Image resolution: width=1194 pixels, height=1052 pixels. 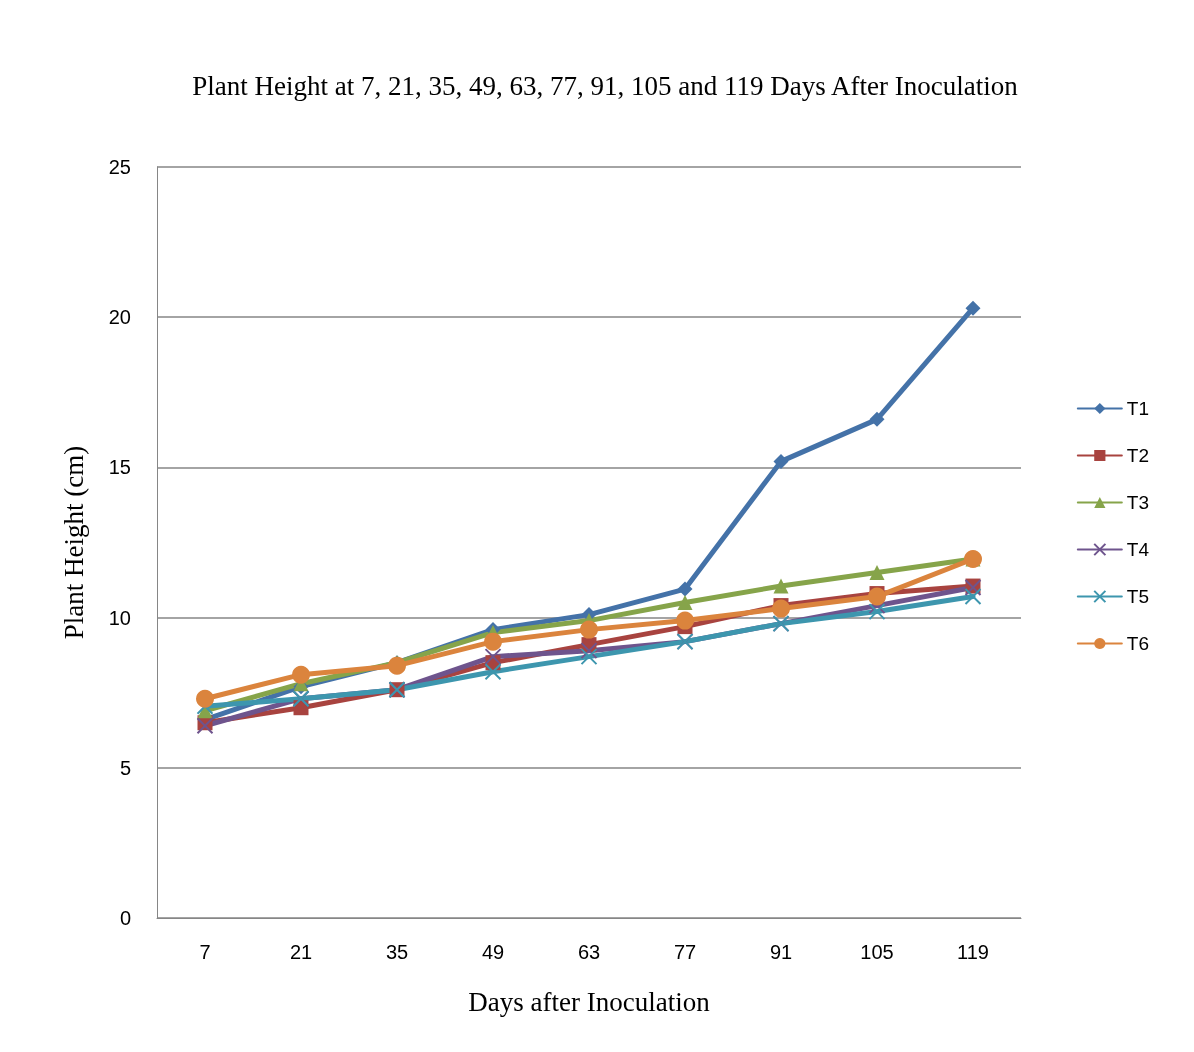 What do you see at coordinates (685, 952) in the screenshot?
I see `x-tick-label: 77` at bounding box center [685, 952].